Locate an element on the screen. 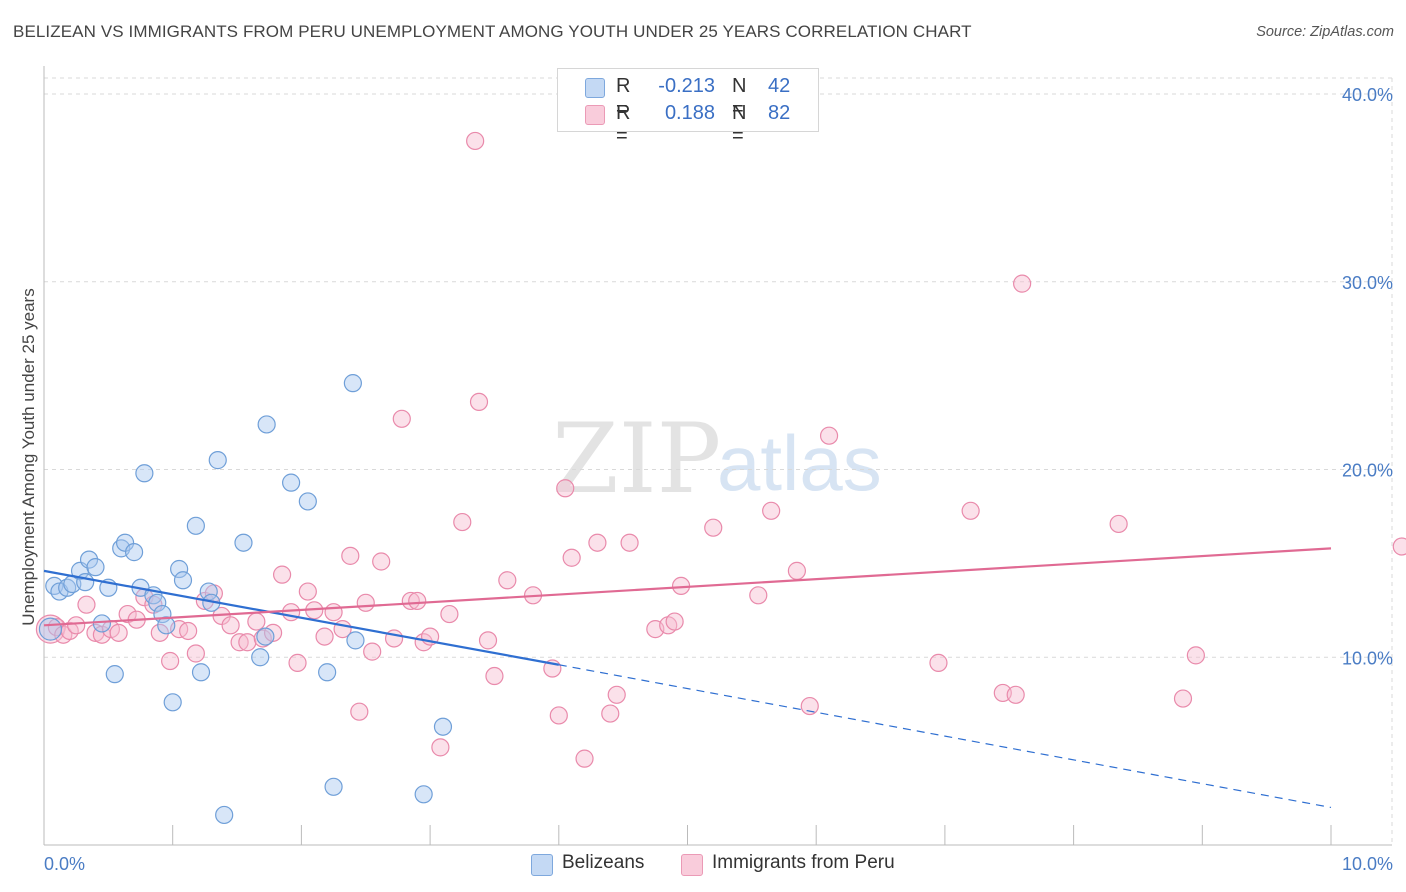 This screenshot has width=1406, height=892. legend-r-value: -0.213 is located at coordinates (686, 86).